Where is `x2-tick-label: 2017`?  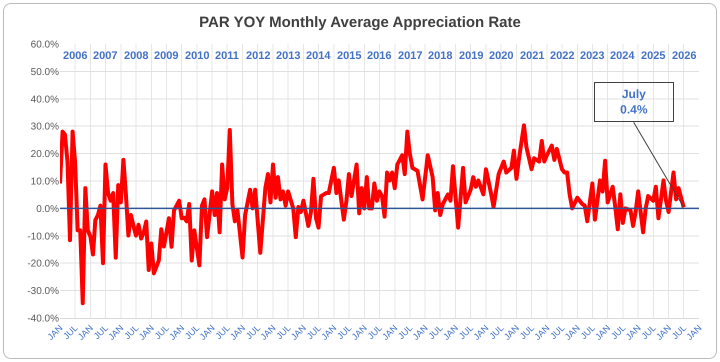 x2-tick-label: 2017 is located at coordinates (410, 56).